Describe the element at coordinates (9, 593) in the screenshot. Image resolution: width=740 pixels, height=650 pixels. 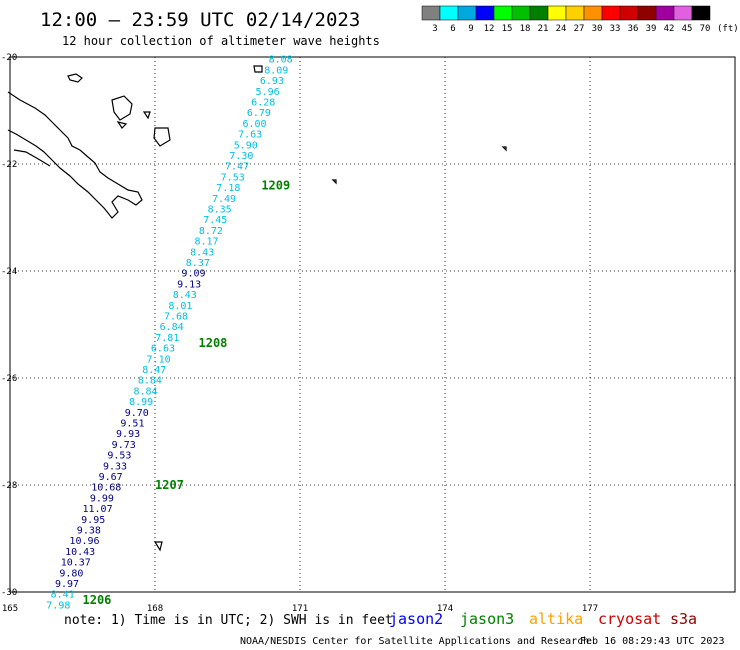
I see `lat-tick-label: -30` at that location.